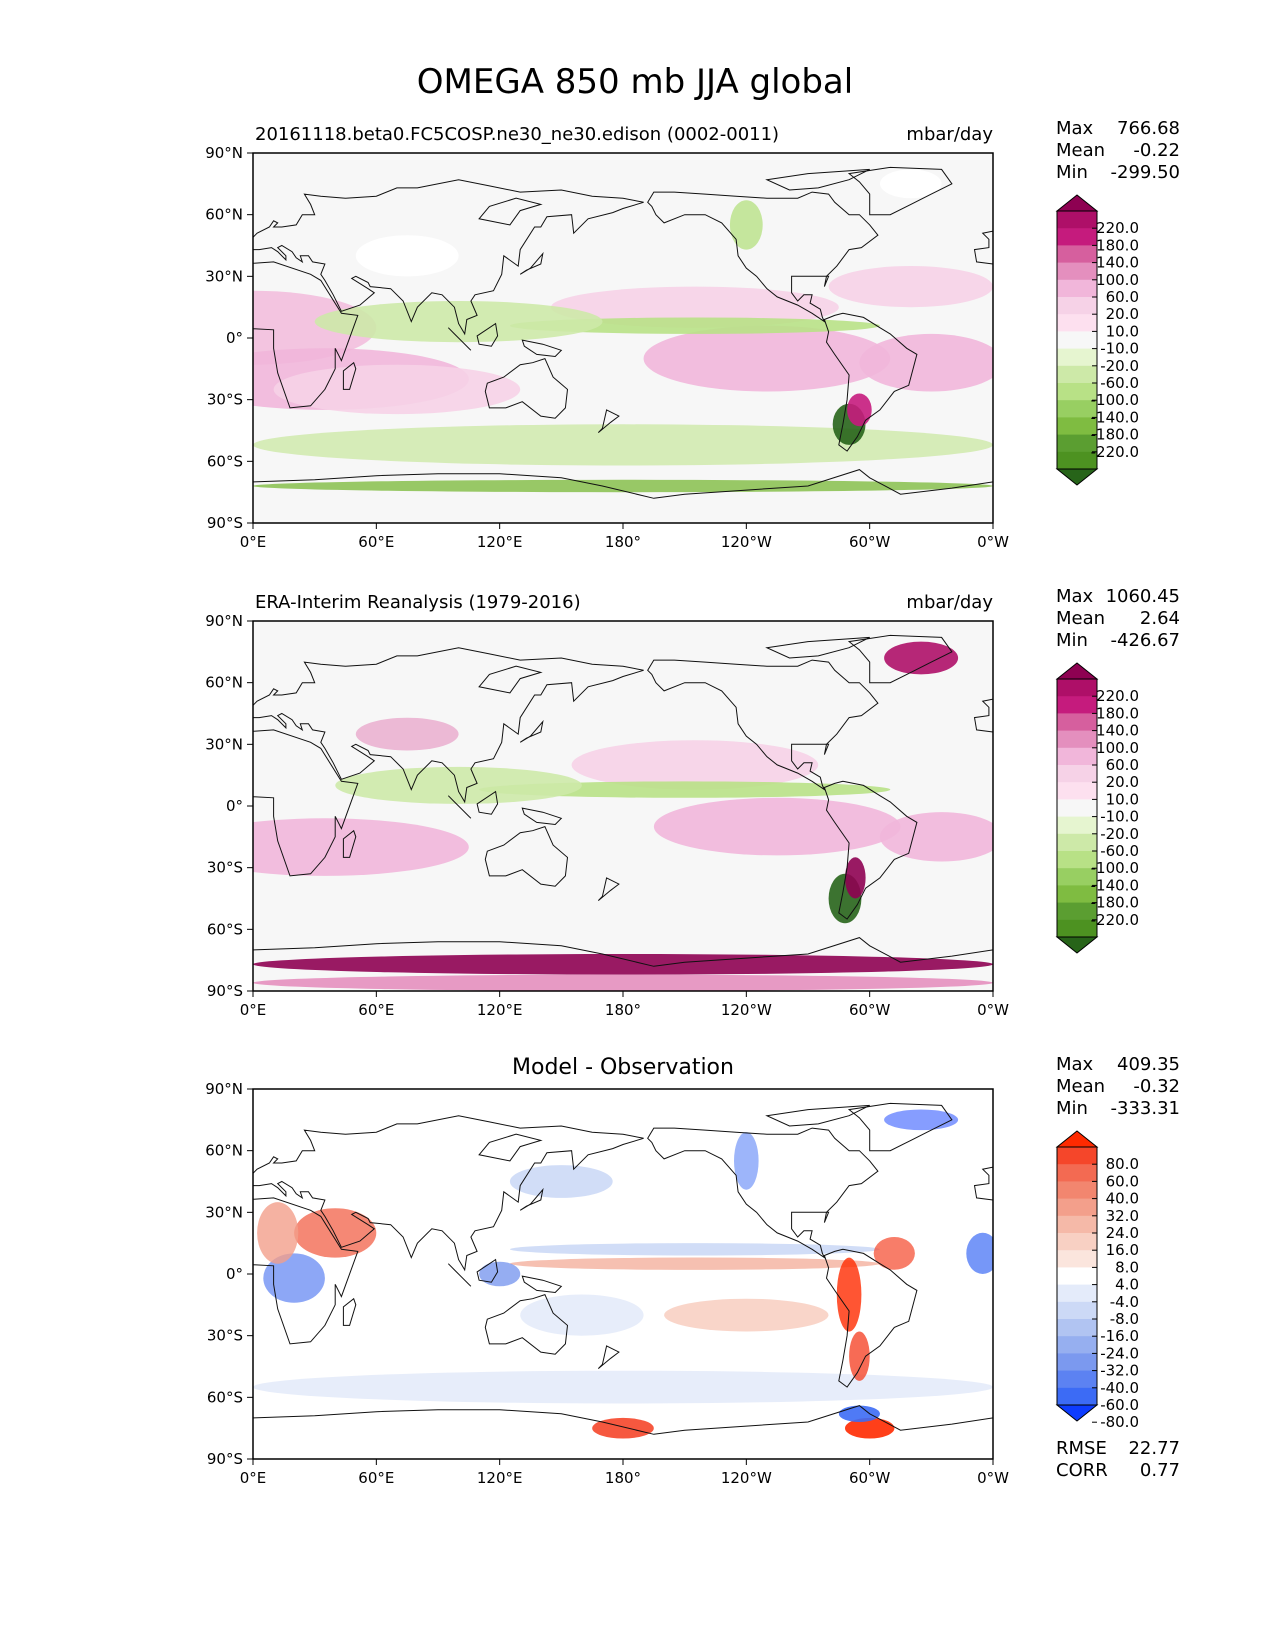  What do you see at coordinates (500, 1010) in the screenshot?
I see `lon-tick-label: 120°E` at bounding box center [500, 1010].